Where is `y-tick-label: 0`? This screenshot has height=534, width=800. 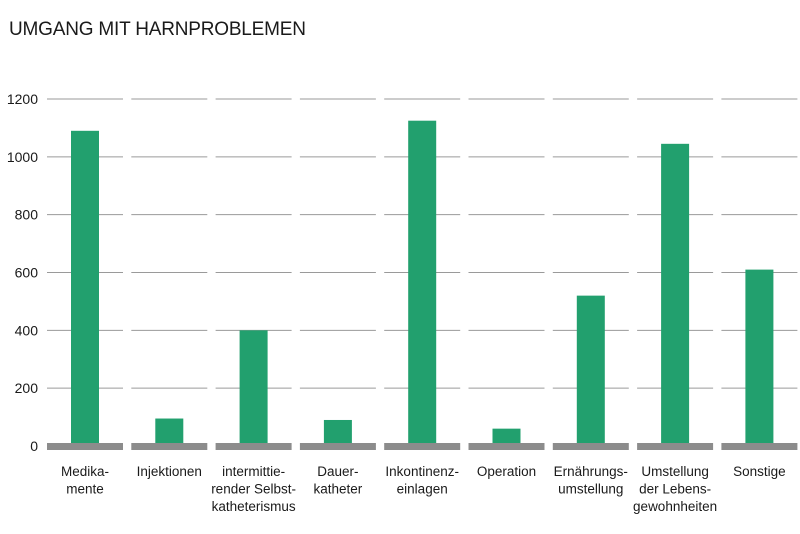 y-tick-label: 0 is located at coordinates (34, 446).